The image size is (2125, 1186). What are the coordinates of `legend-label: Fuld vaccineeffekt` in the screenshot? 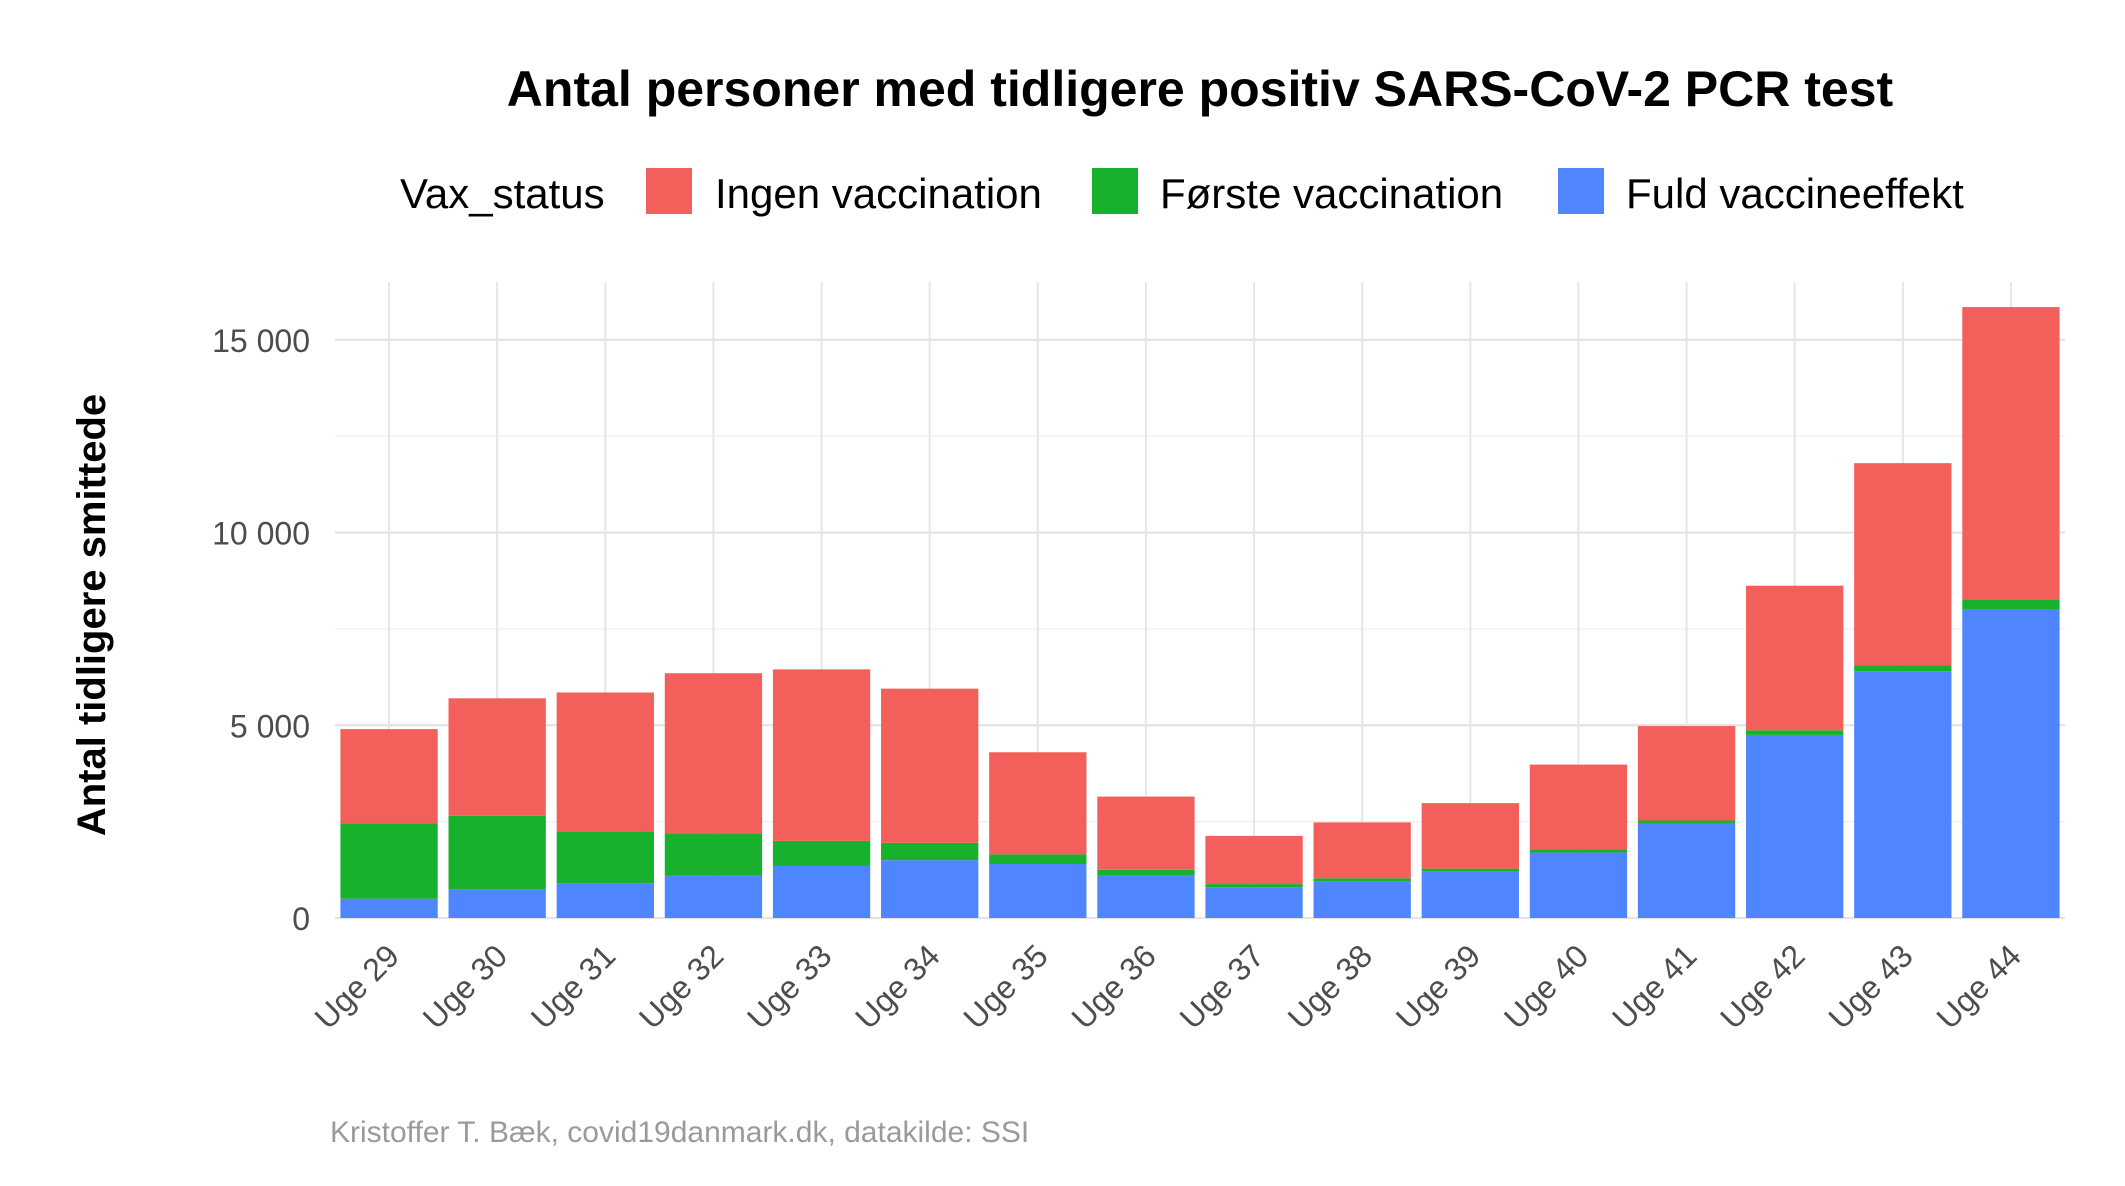 It's located at (1795, 193).